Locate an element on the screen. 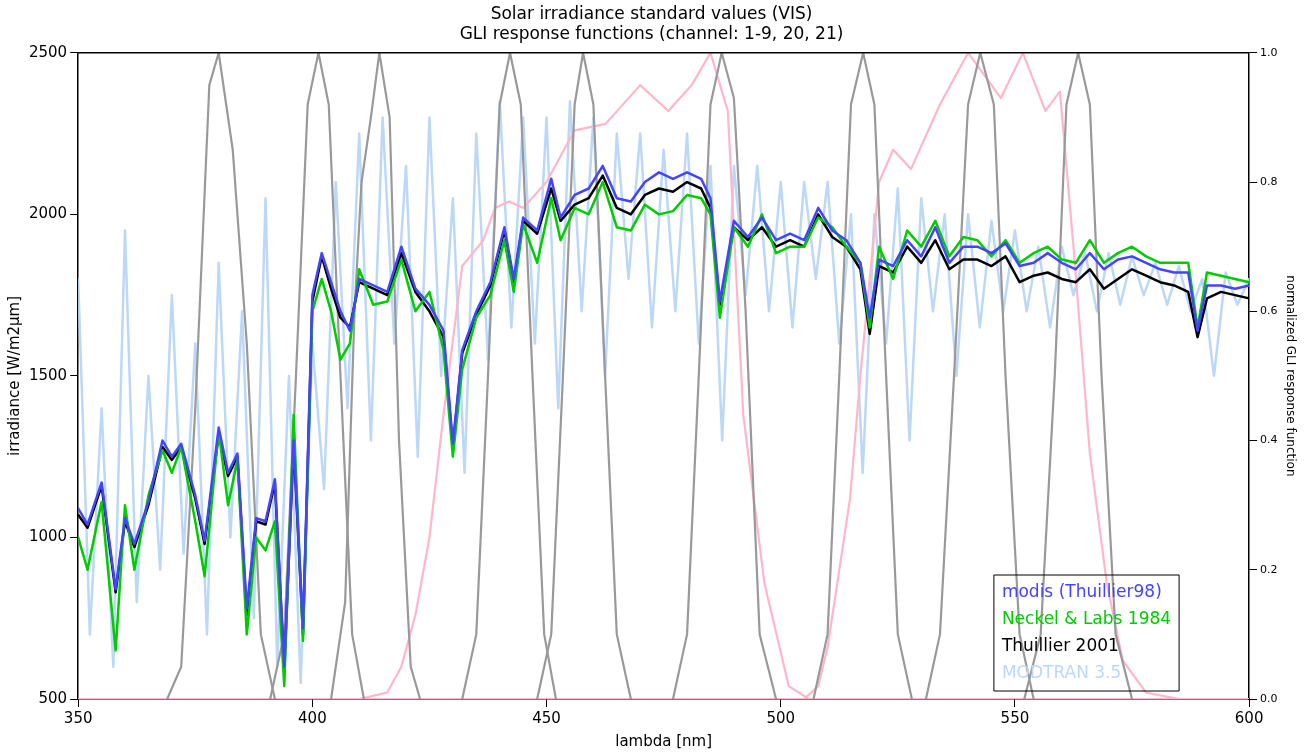 Image resolution: width=1305 pixels, height=753 pixels. y2-tick-label: 0.8 is located at coordinates (1269, 181).